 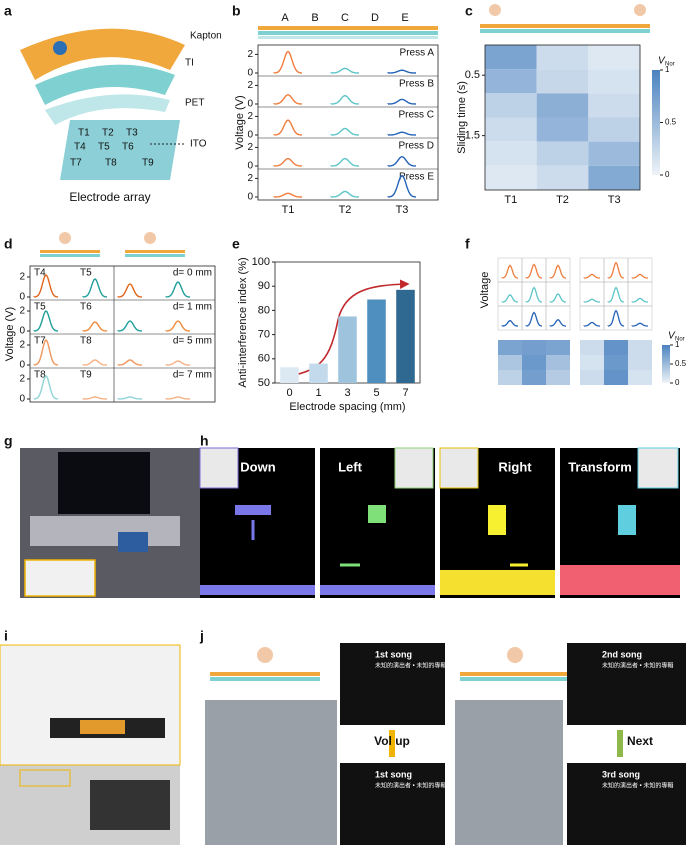 What do you see at coordinates (348, 122) in the screenshot?
I see `axes-frame` at bounding box center [348, 122].